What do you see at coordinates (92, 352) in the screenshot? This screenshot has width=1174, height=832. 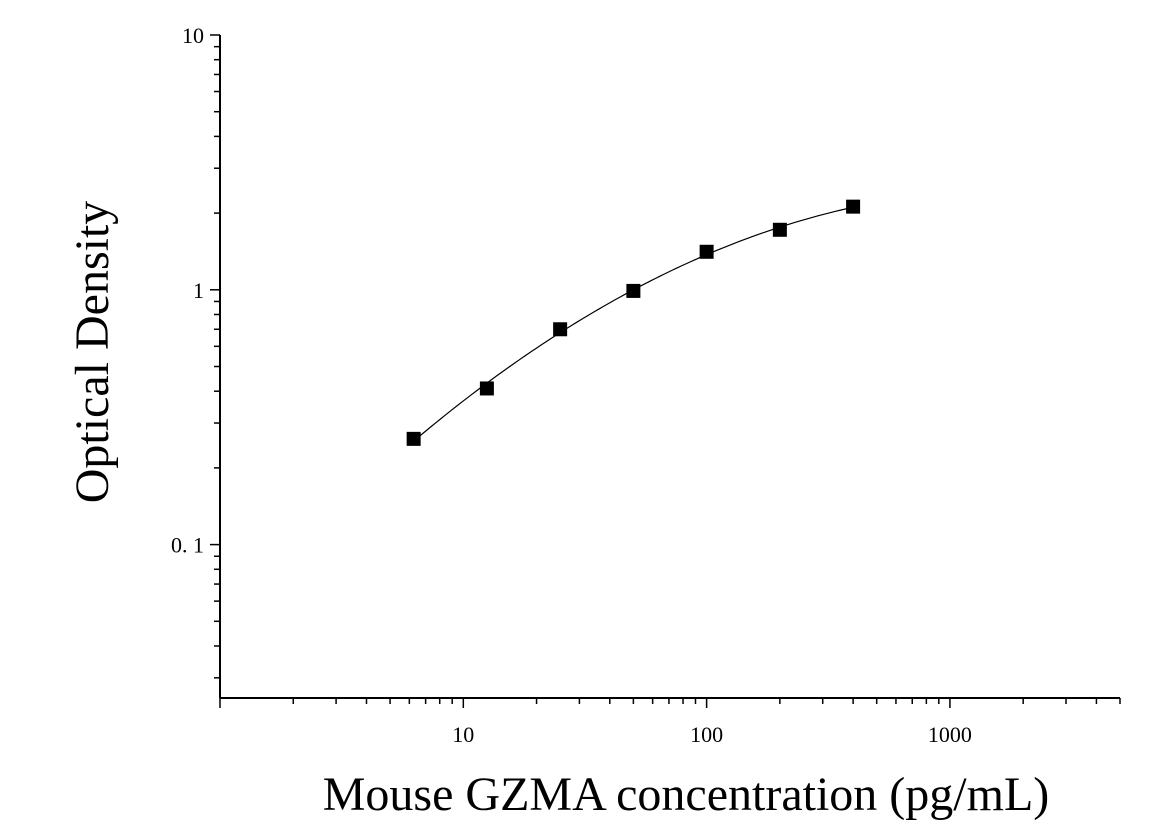 I see `y-axis-title: Optical Density` at bounding box center [92, 352].